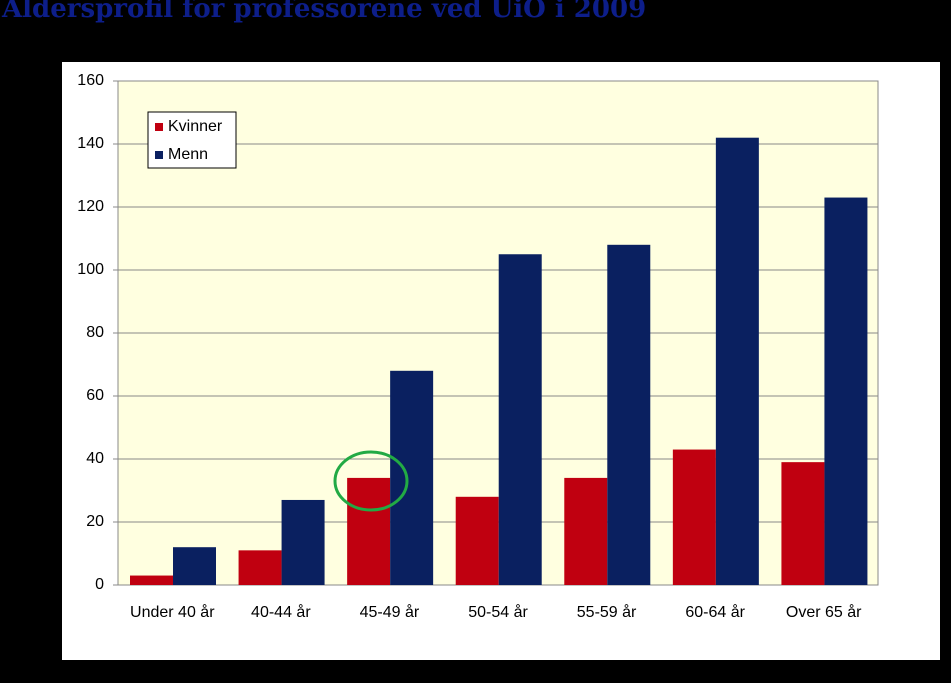  What do you see at coordinates (371, 481) in the screenshot?
I see `highlight-circle` at bounding box center [371, 481].